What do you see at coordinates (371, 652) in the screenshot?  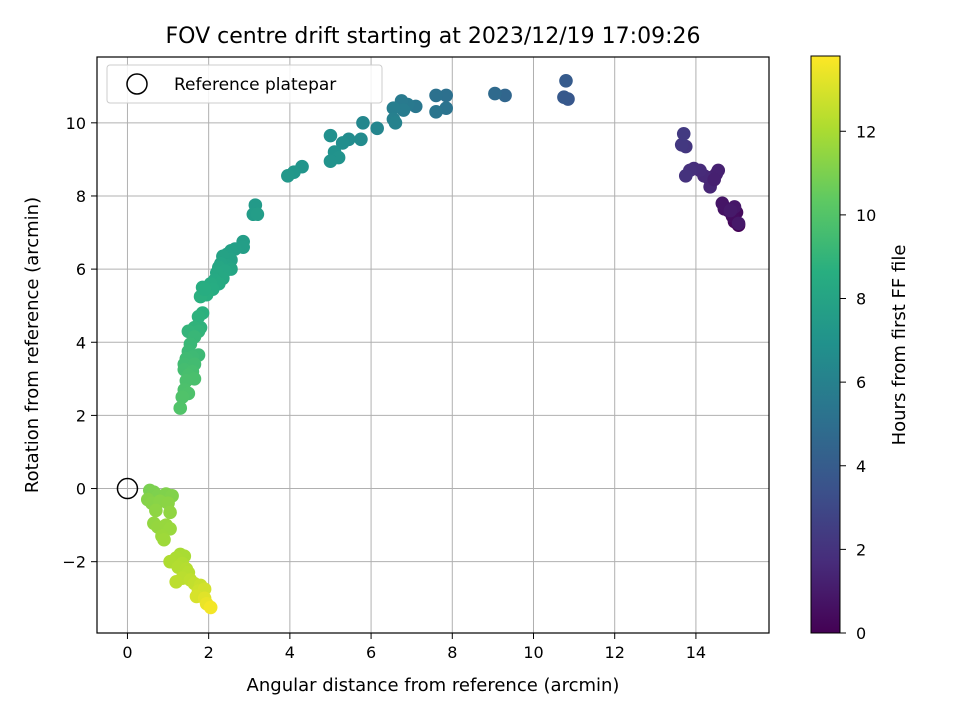 I see `x-tick-label: 6` at bounding box center [371, 652].